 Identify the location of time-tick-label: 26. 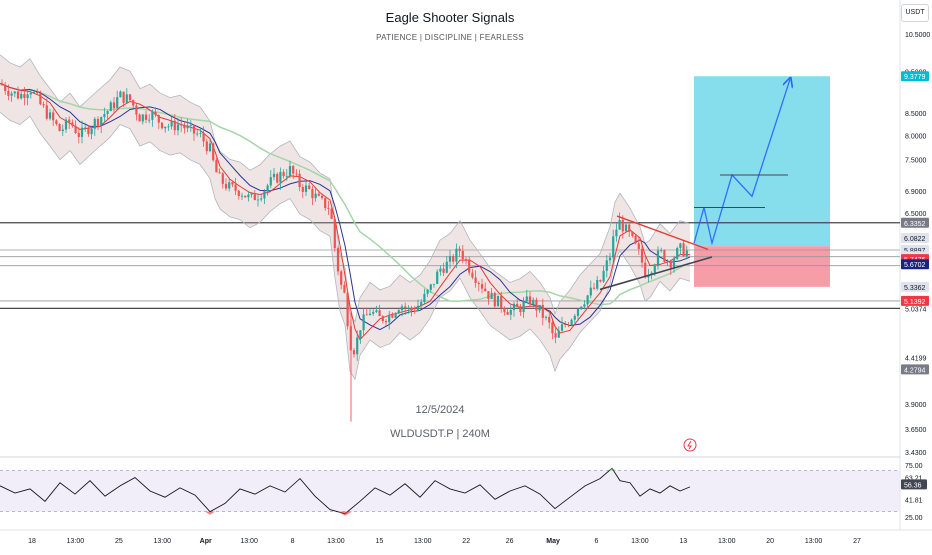
(510, 541).